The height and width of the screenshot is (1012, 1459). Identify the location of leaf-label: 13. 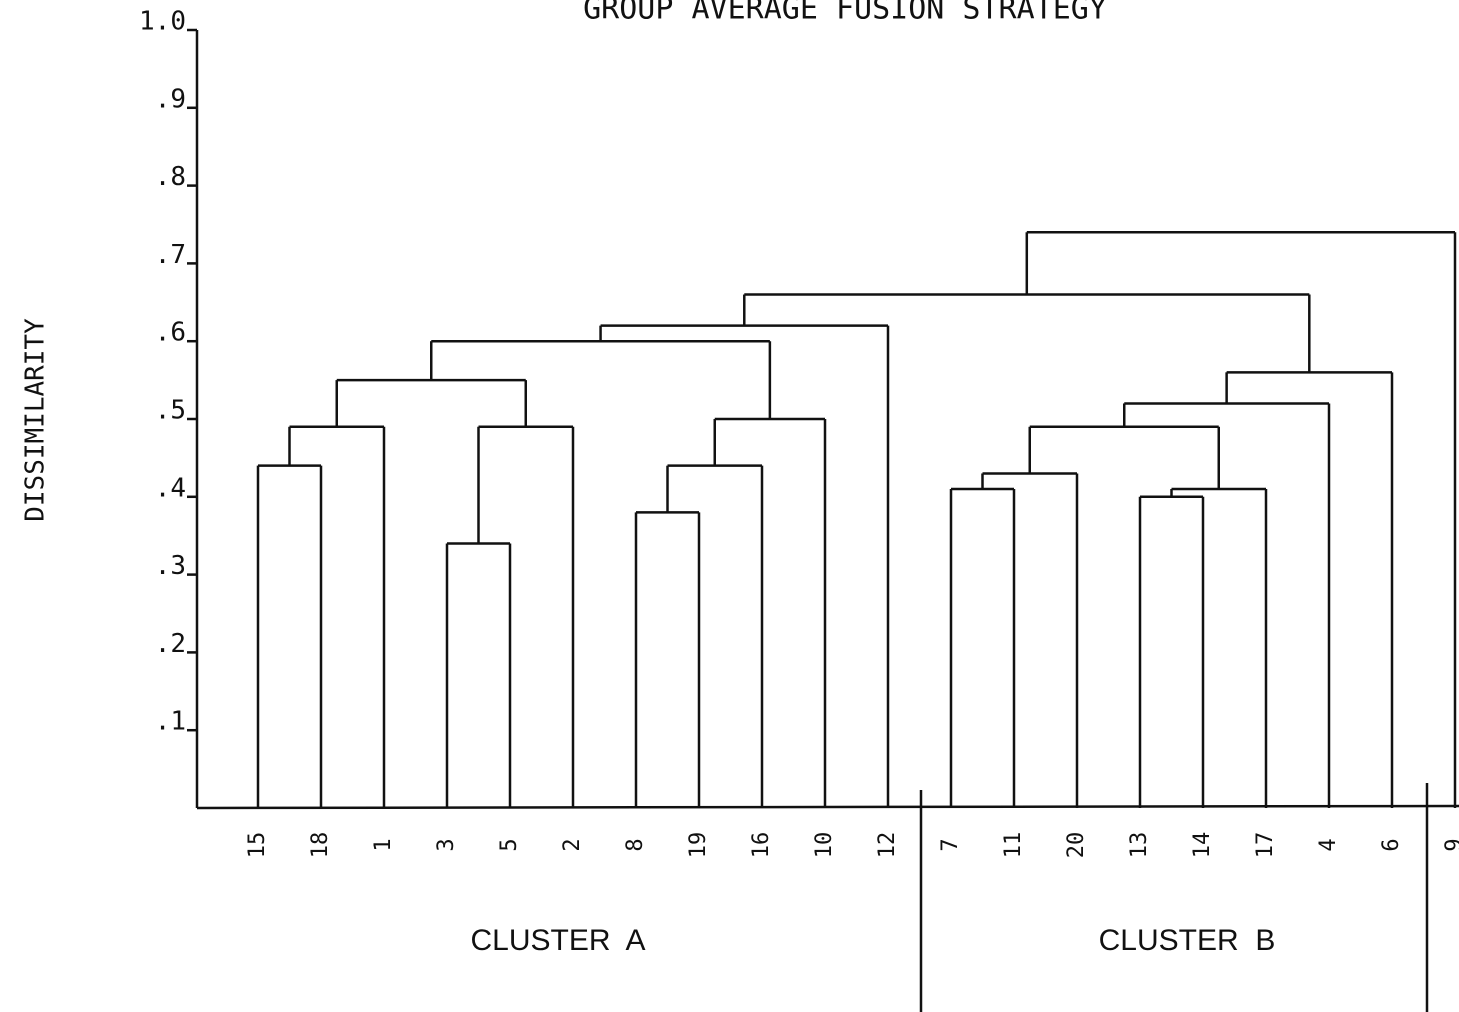
(1139, 845).